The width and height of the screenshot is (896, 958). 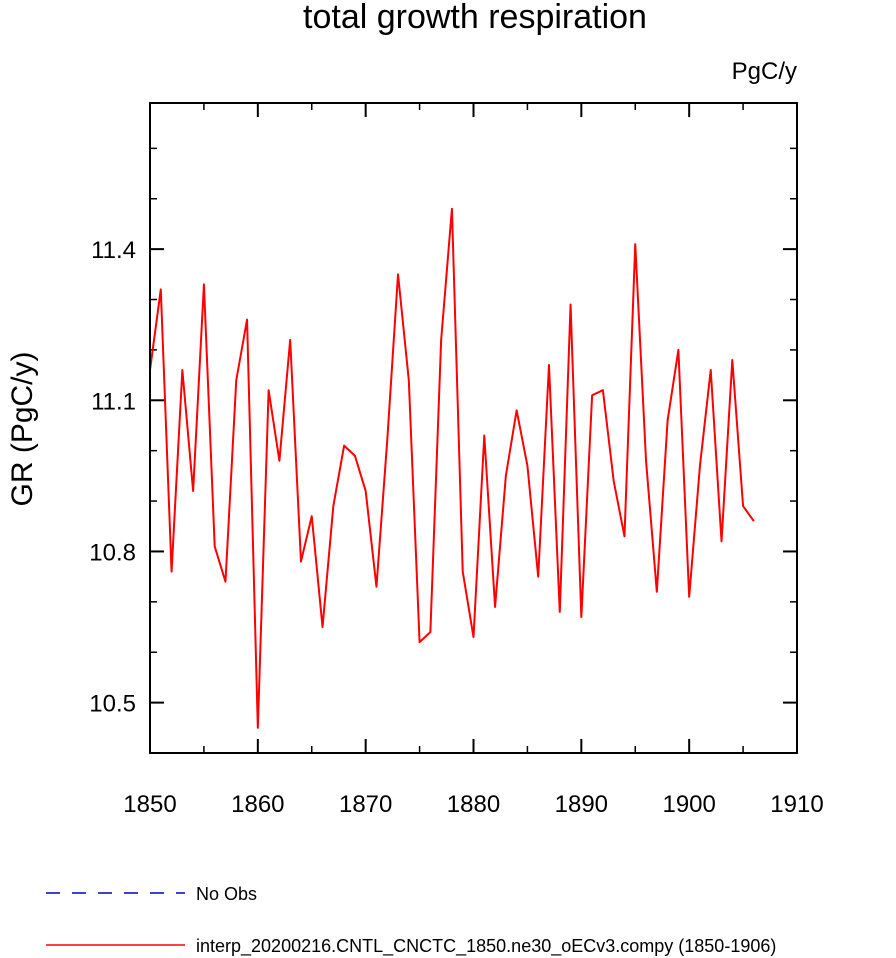 What do you see at coordinates (688, 804) in the screenshot?
I see `x-tick-label: 1900` at bounding box center [688, 804].